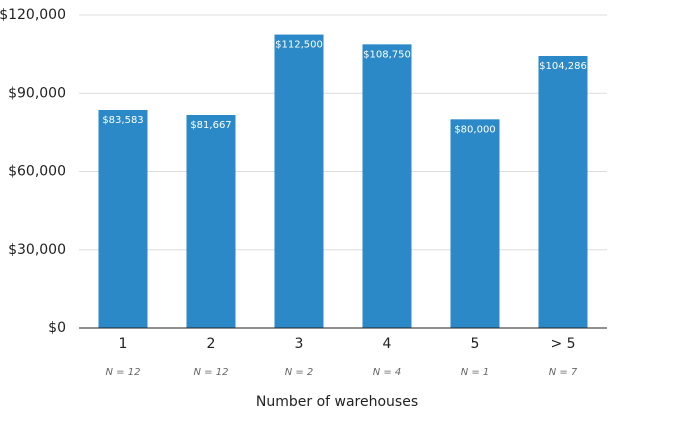  I want to click on value-label: $80,000, so click(474, 129).